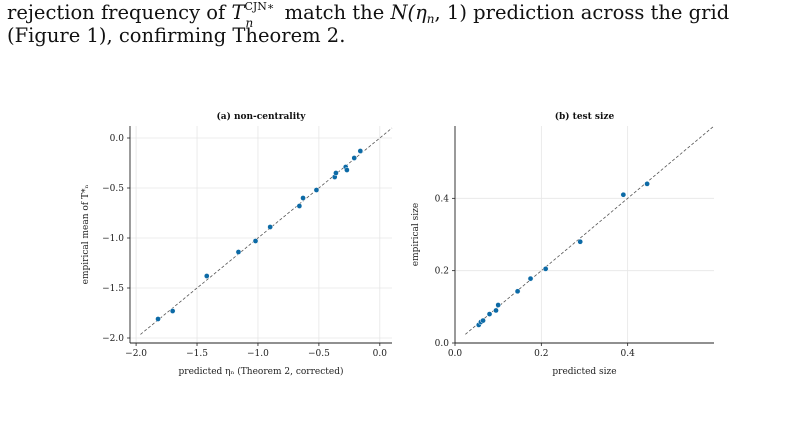  Describe the element at coordinates (136, 354) in the screenshot. I see `x-tick-label: −2.0` at that location.